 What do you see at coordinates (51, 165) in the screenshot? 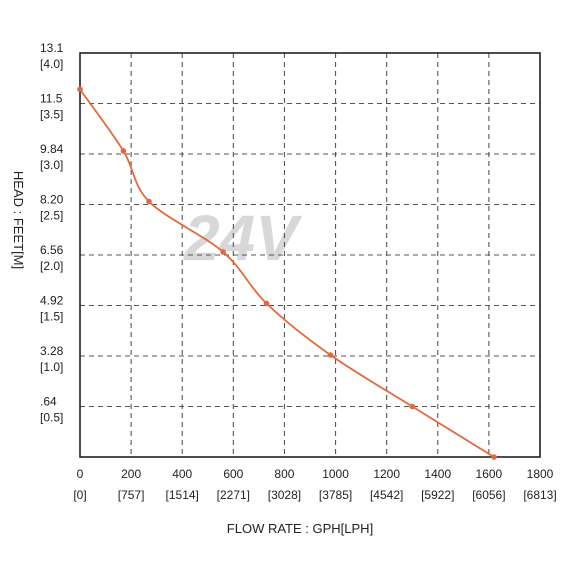
I see `y-tick-sublabel: [3.0]` at bounding box center [51, 165].